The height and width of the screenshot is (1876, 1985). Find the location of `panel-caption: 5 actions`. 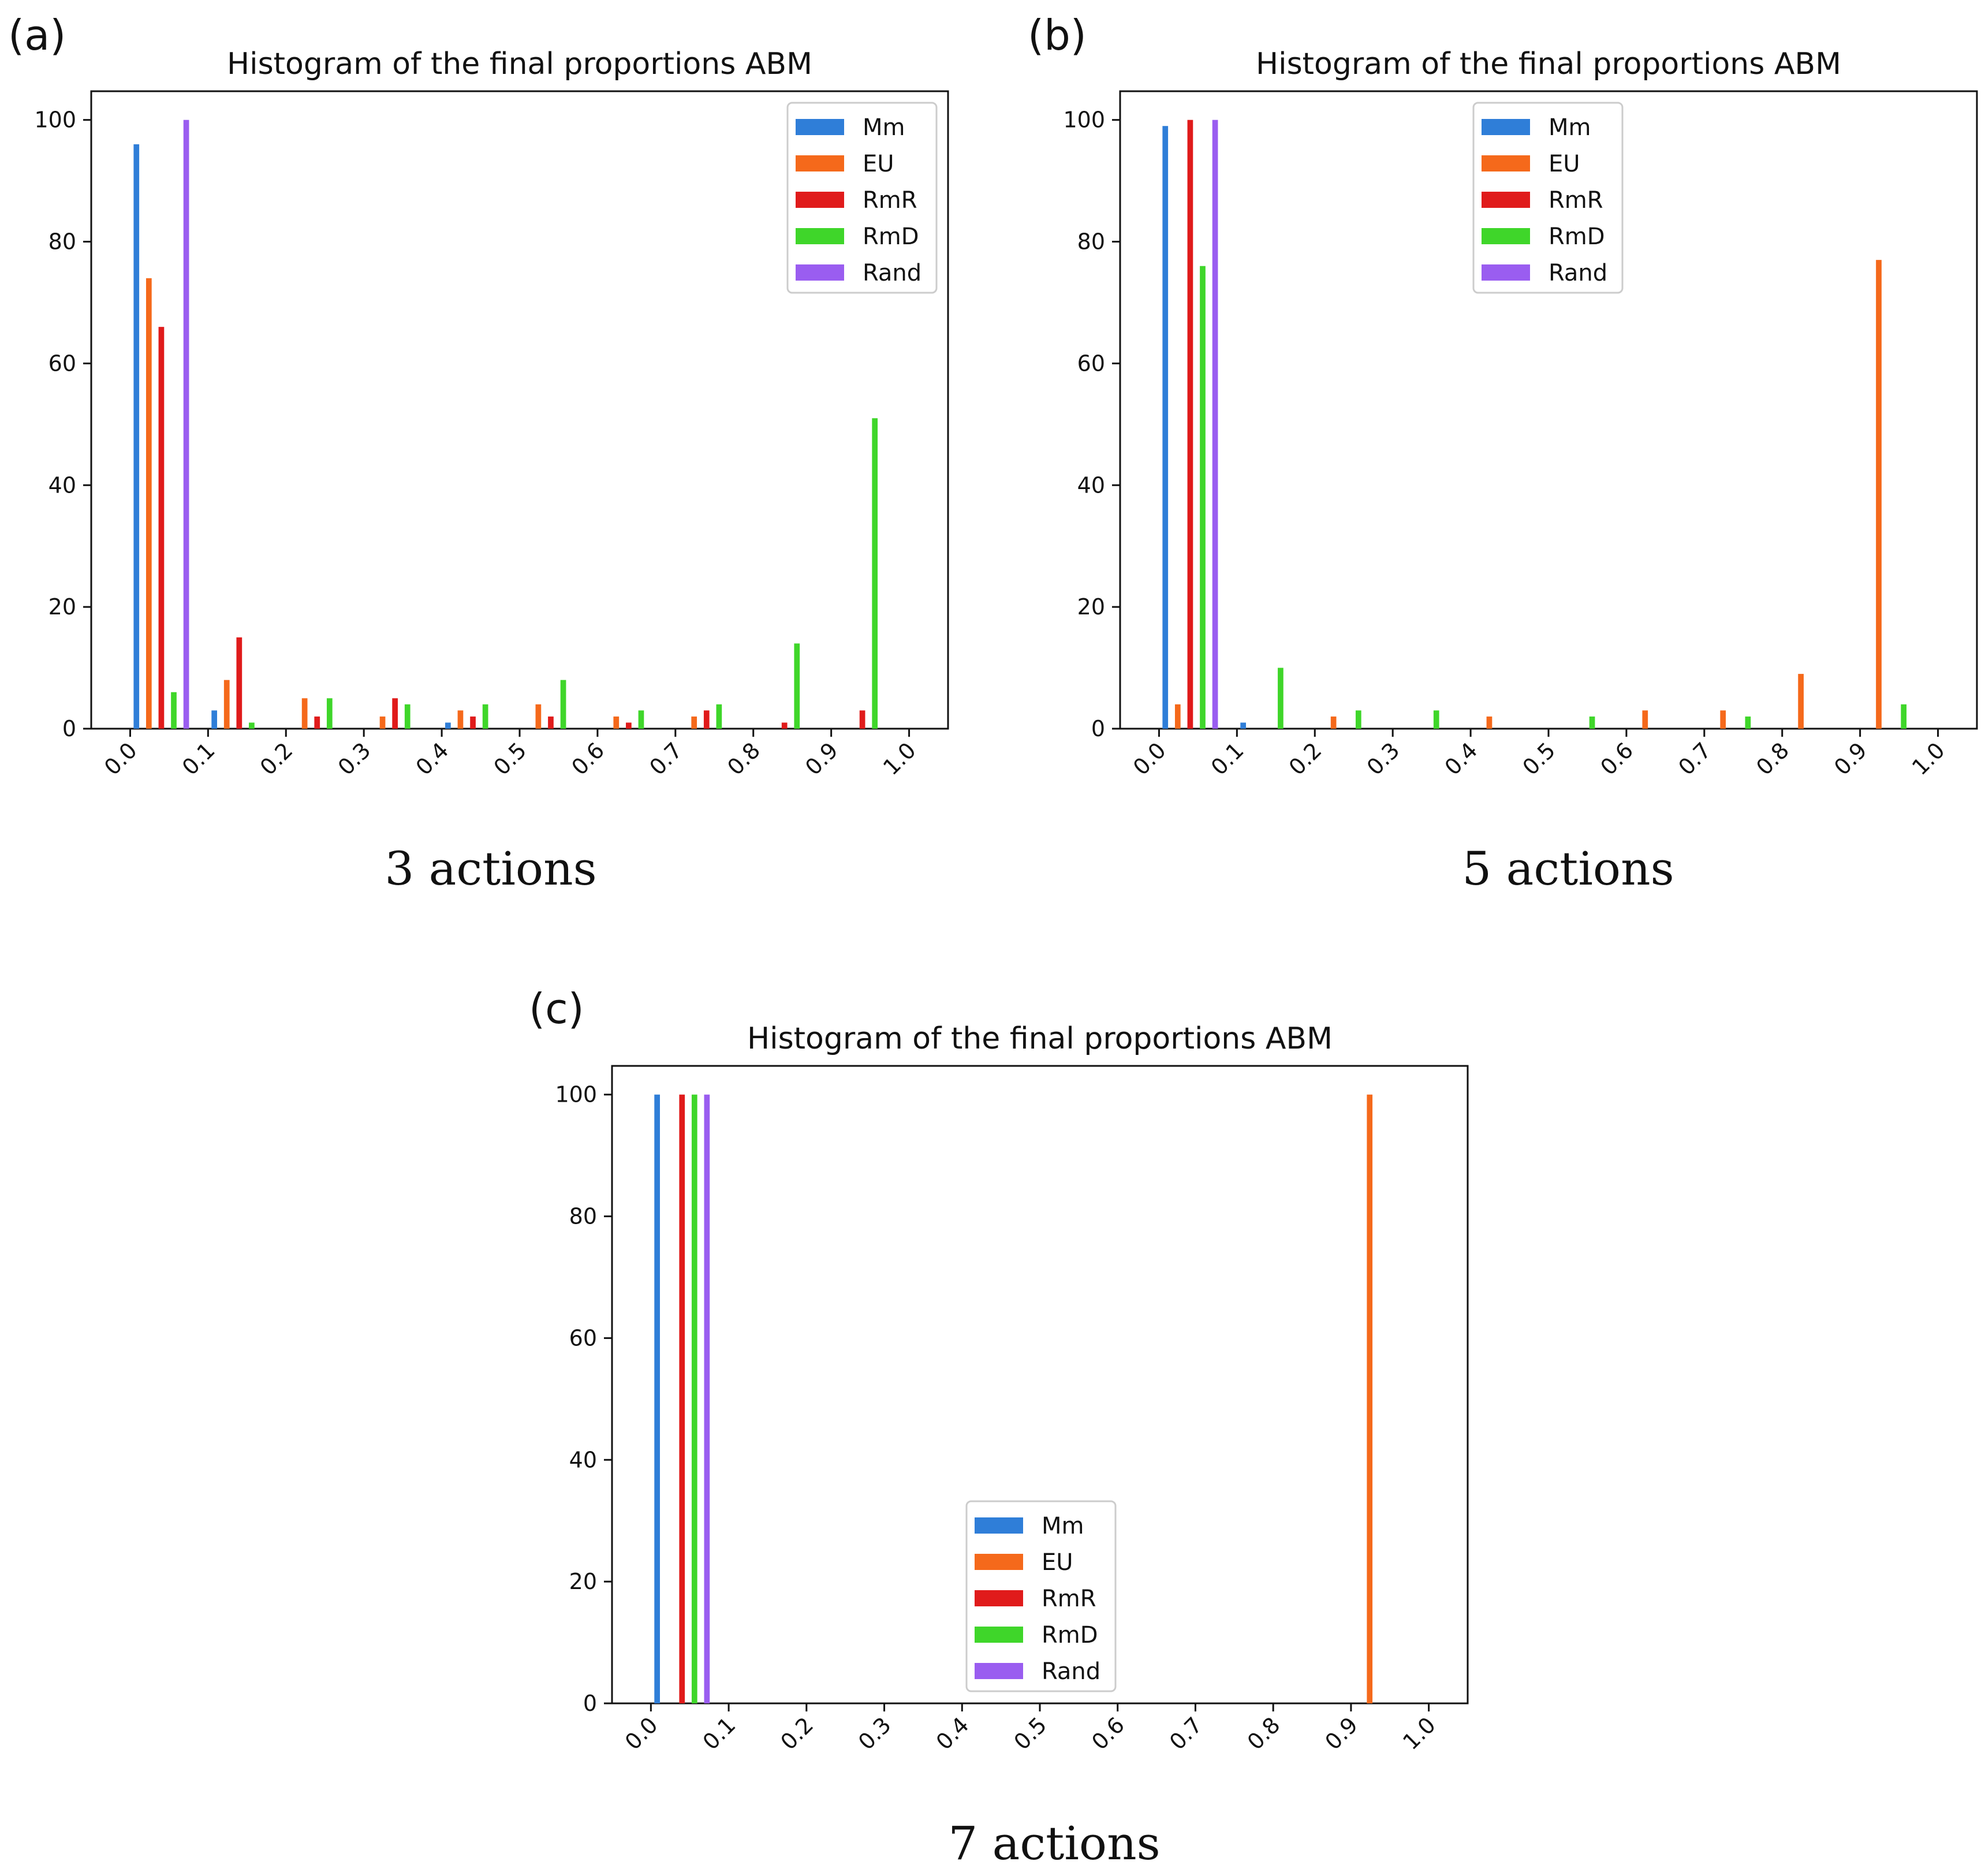

panel-caption: 5 actions is located at coordinates (1568, 869).